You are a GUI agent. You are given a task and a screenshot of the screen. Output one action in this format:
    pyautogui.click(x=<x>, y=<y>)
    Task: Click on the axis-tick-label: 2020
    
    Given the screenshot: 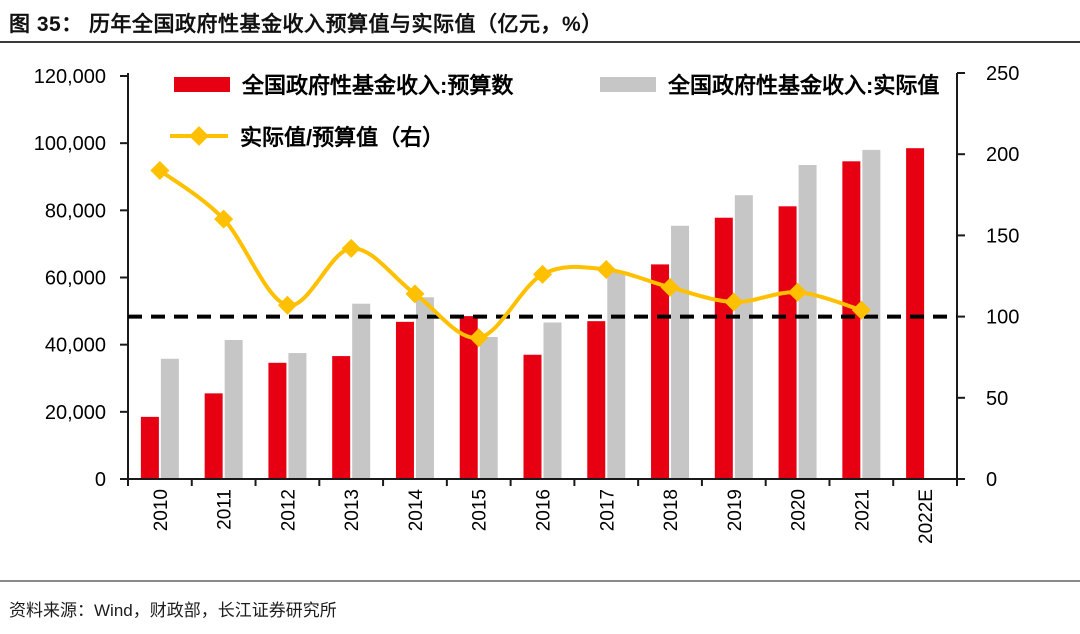 What is the action you would take?
    pyautogui.click(x=799, y=510)
    